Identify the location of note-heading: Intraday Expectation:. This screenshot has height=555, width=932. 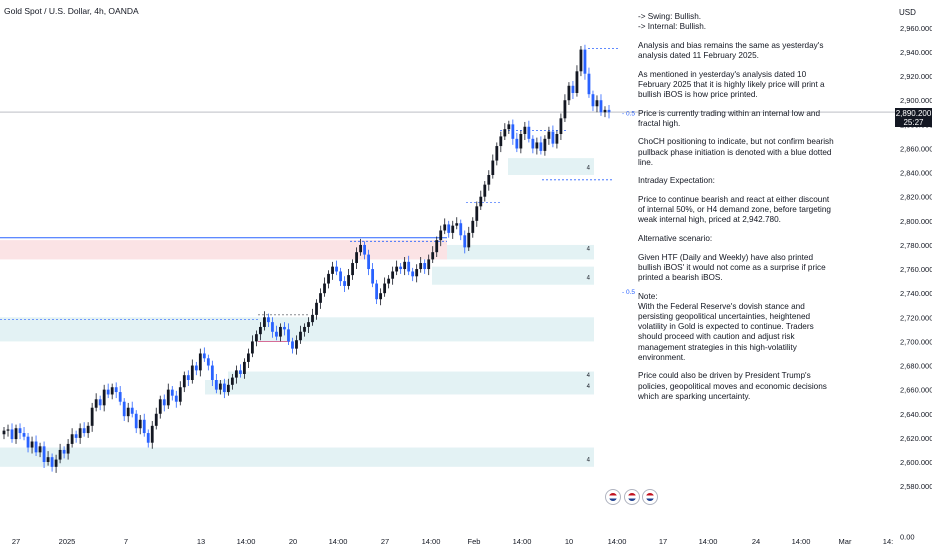
(676, 181).